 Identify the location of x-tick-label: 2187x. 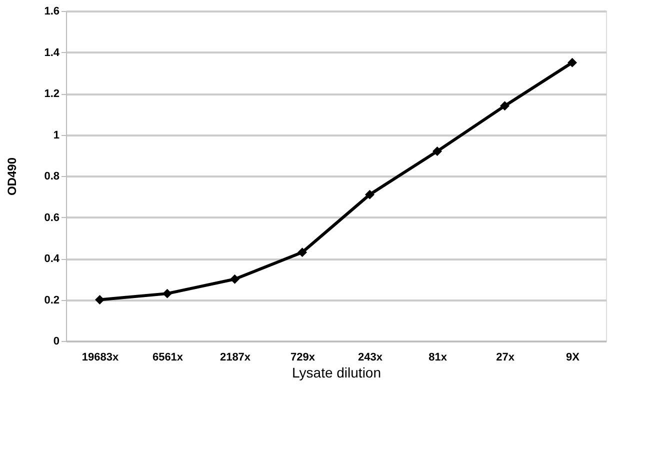
(236, 358).